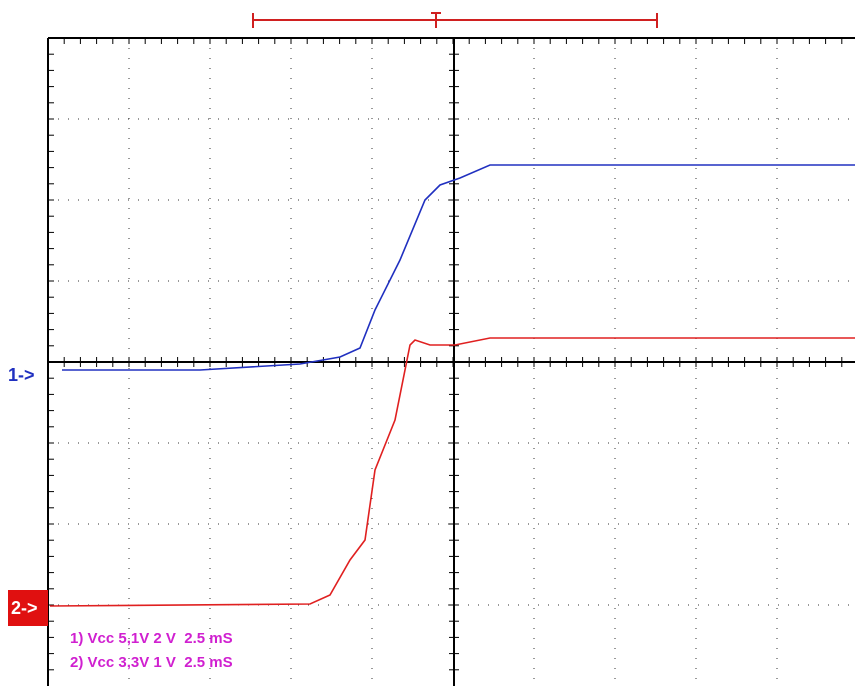 This screenshot has height=686, width=855. I want to click on channel-2-marker-box, so click(28, 608).